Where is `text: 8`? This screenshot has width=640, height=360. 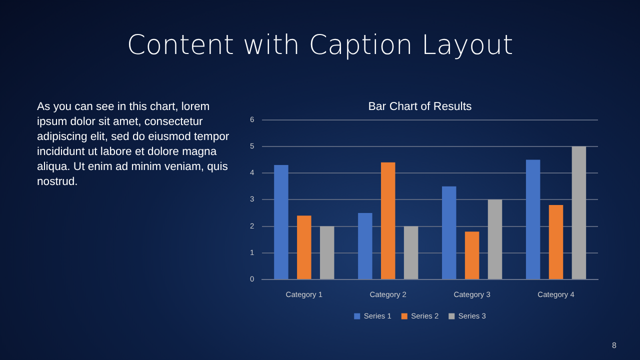 text: 8 is located at coordinates (614, 345).